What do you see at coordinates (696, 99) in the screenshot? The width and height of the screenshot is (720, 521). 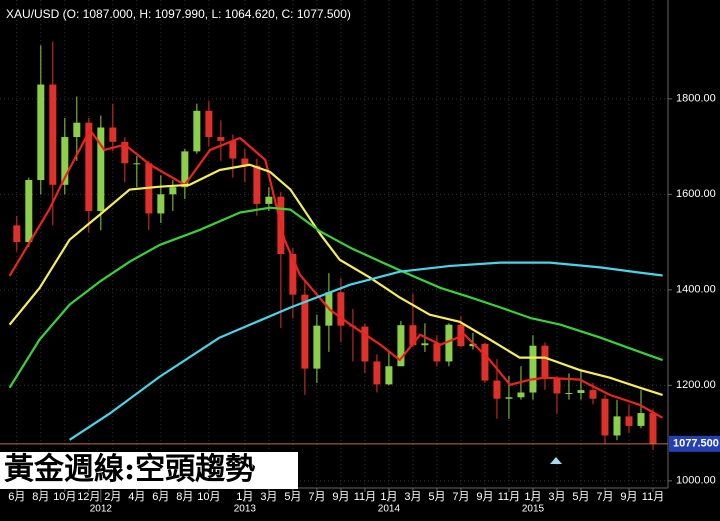 I see `y-tick-label: 1800.00` at bounding box center [696, 99].